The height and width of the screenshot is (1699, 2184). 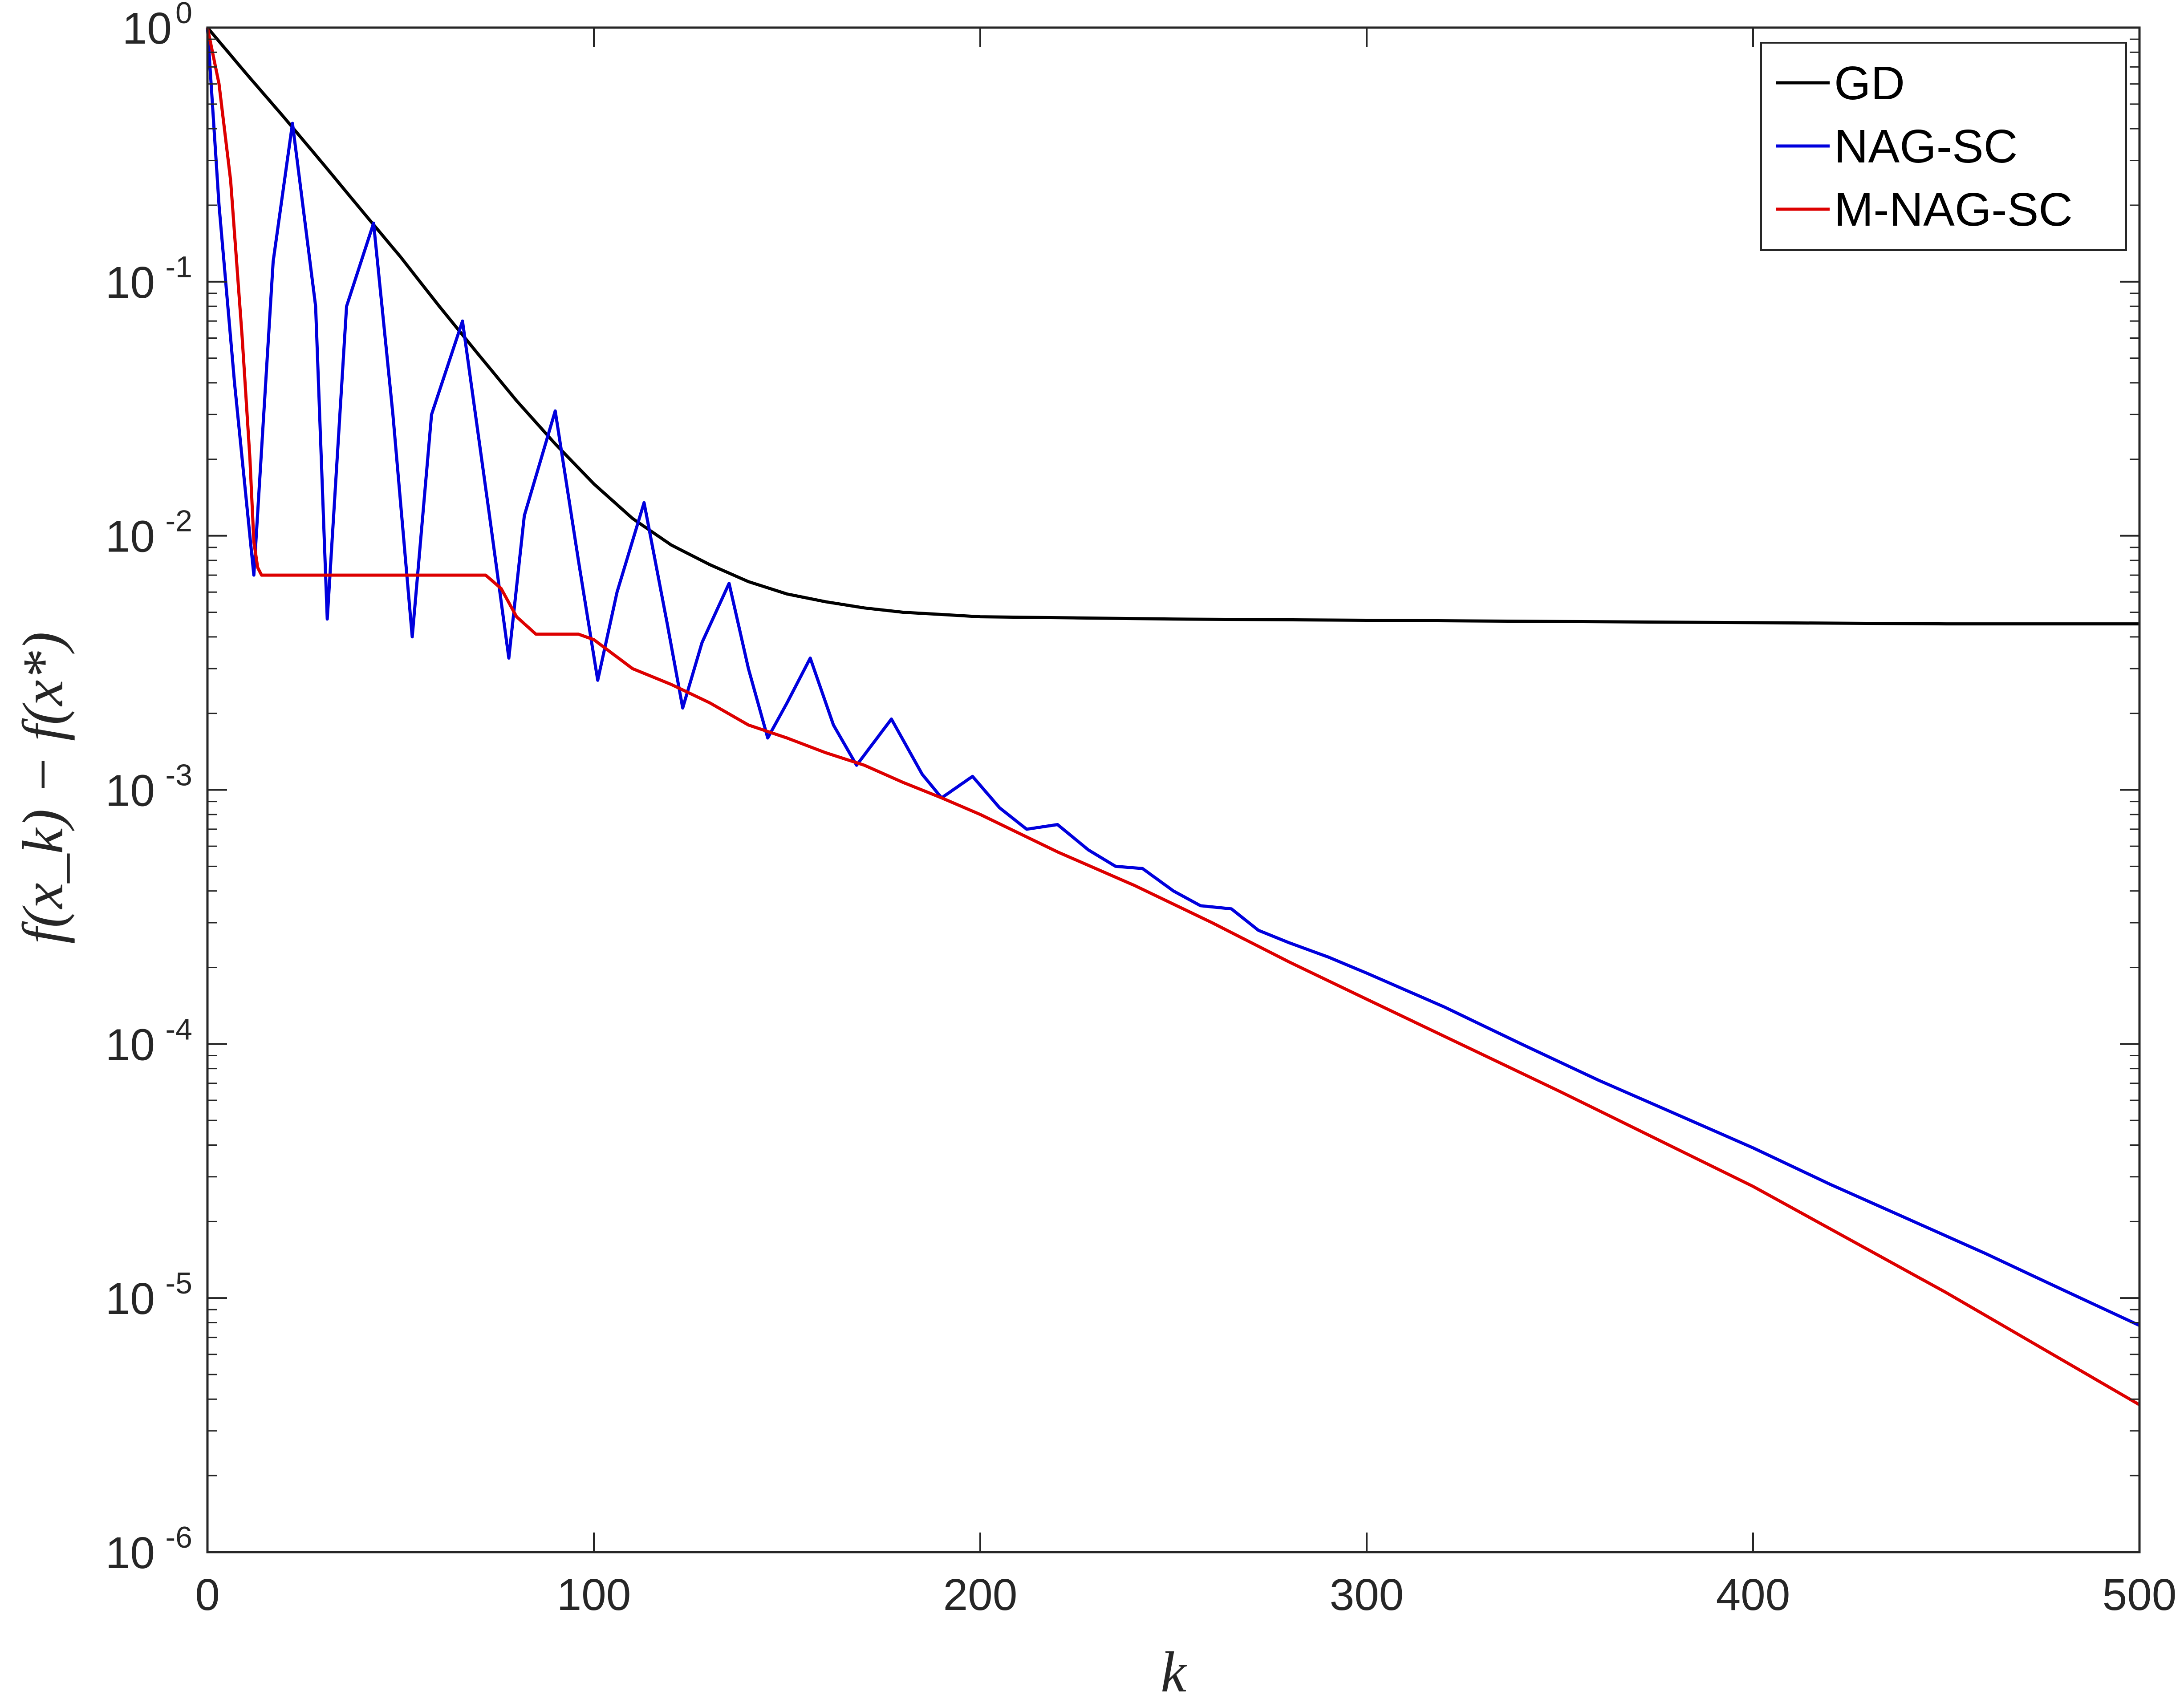 What do you see at coordinates (179, 267) in the screenshot?
I see `y-tick-exponent: -1` at bounding box center [179, 267].